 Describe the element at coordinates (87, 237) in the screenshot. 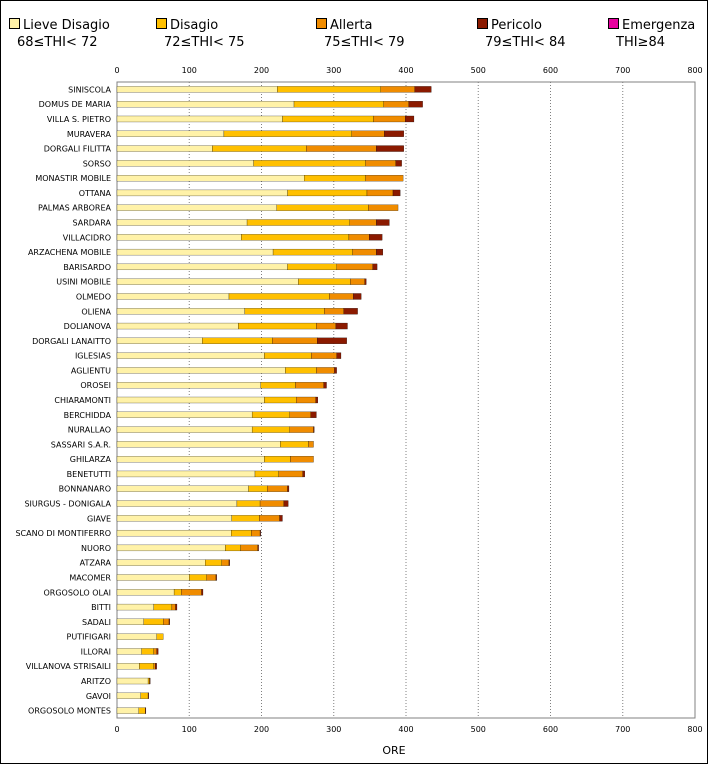

I see `category-label: VILLACIDRO` at that location.